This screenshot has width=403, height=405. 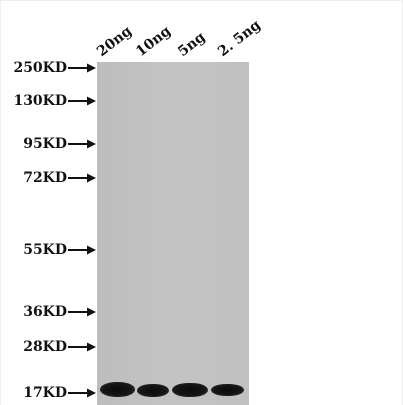 What do you see at coordinates (239, 39) in the screenshot?
I see `lane-label-2-5ng: 2. 5ng` at bounding box center [239, 39].